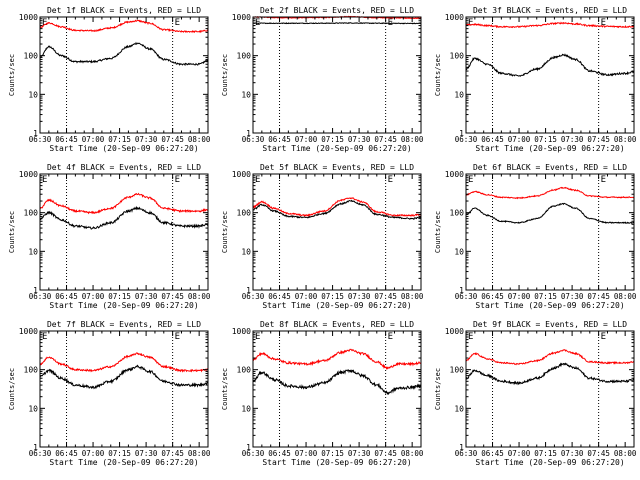 This screenshot has width=640, height=480. Describe the element at coordinates (336, 305) in the screenshot. I see `x-axis-label-5: Start Time (20-Sep-09 06:27:20)` at that location.